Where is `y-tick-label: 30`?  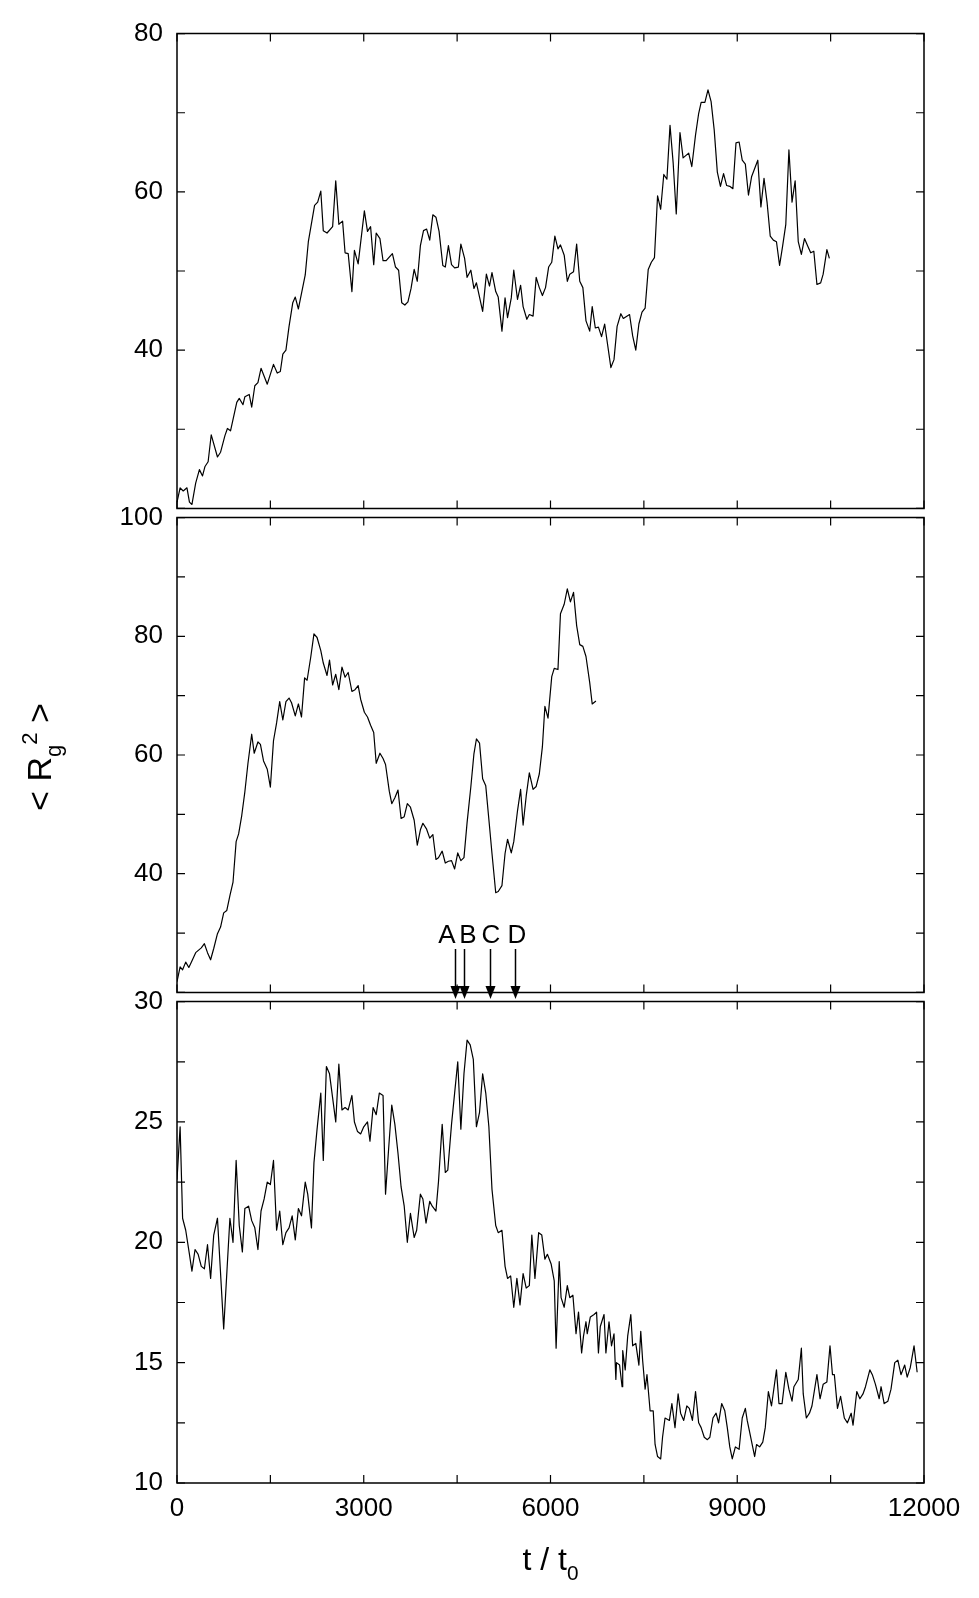 y-tick-label: 30 is located at coordinates (148, 999).